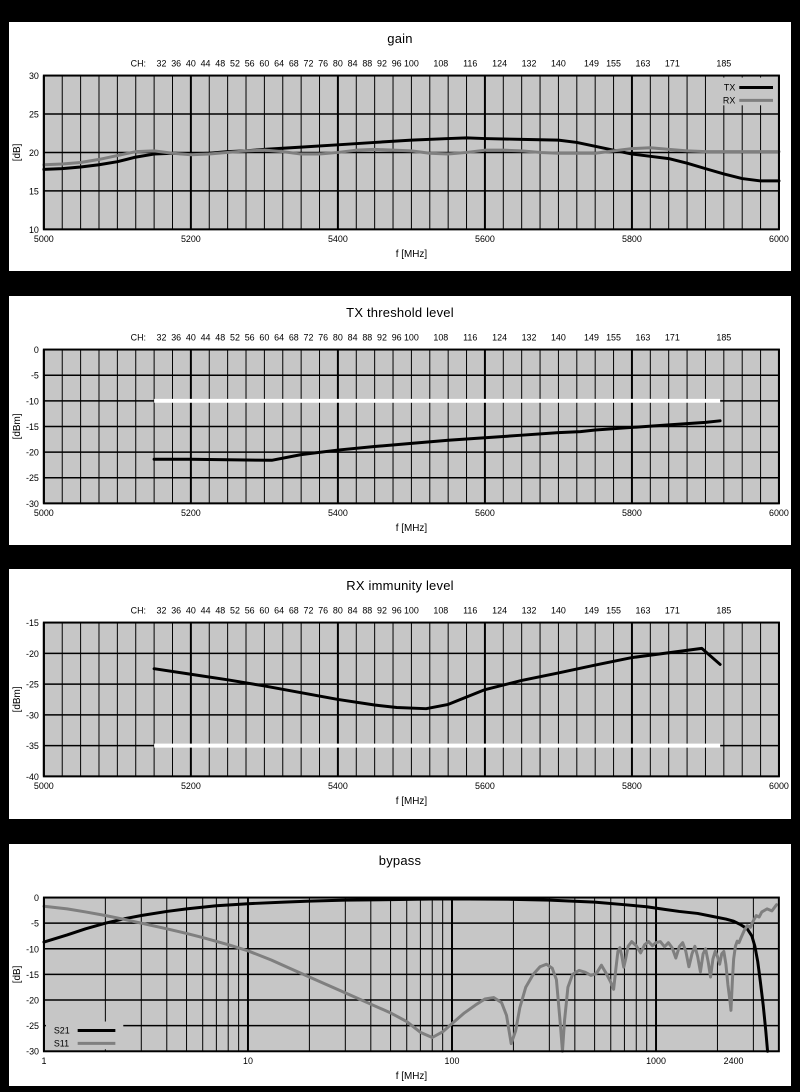  What do you see at coordinates (470, 64) in the screenshot?
I see `channel-label: 116` at bounding box center [470, 64].